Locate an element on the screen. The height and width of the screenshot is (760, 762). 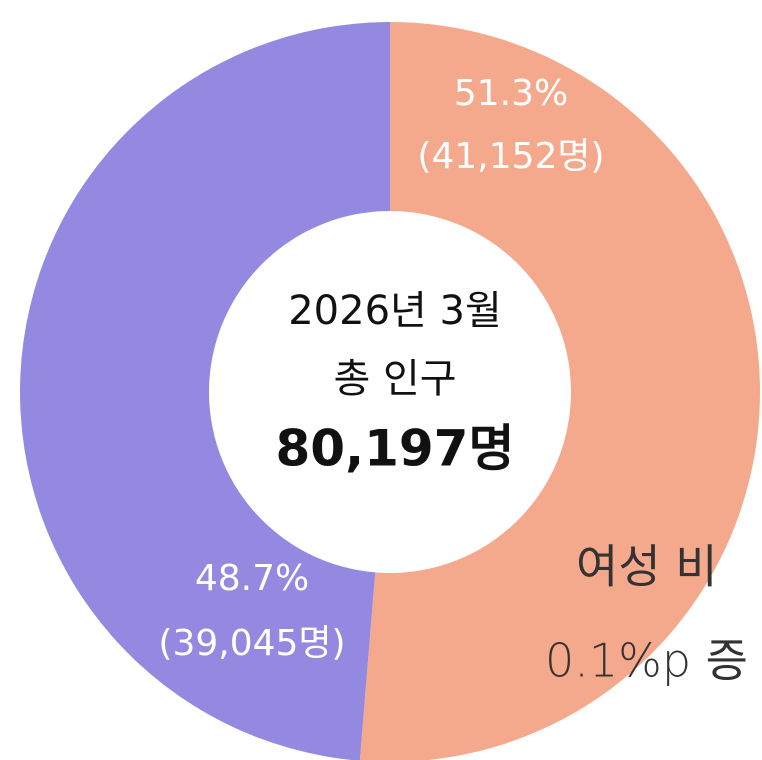
slice-count-label: (39,045명) is located at coordinates (251, 643).